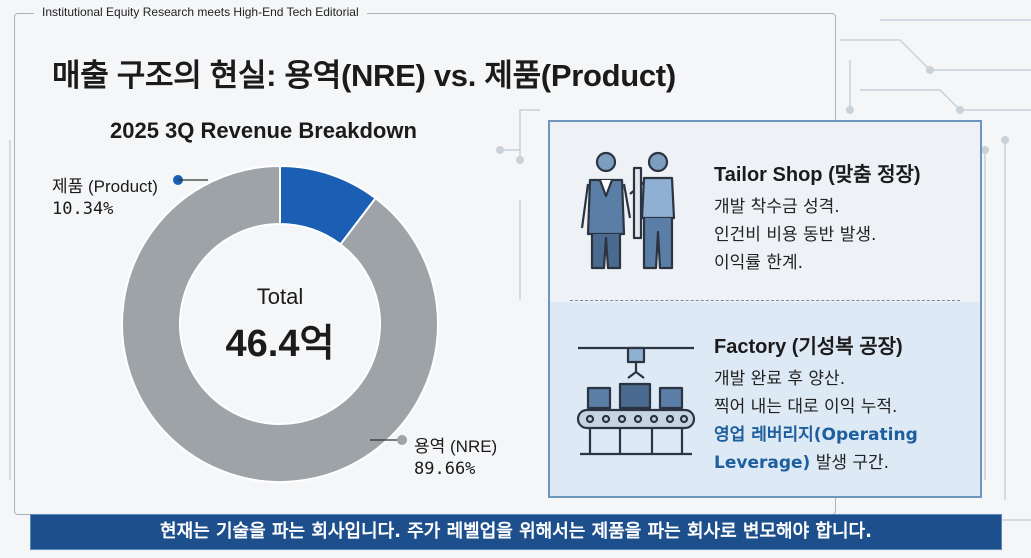  I want to click on factory-title: Factory (기성복 공장), so click(808, 347).